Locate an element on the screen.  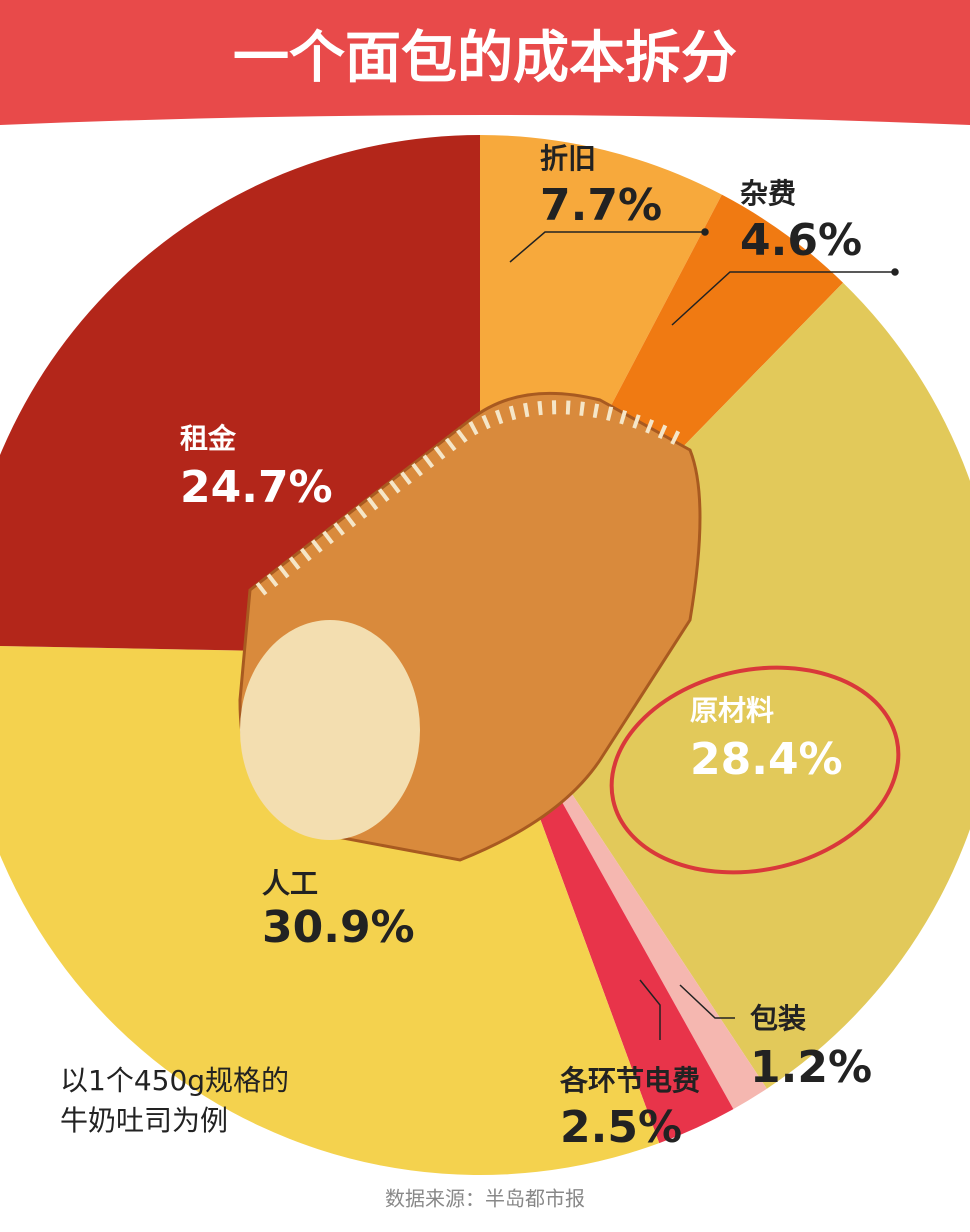
note-line: 牛奶吐司为例 is located at coordinates (144, 1120).